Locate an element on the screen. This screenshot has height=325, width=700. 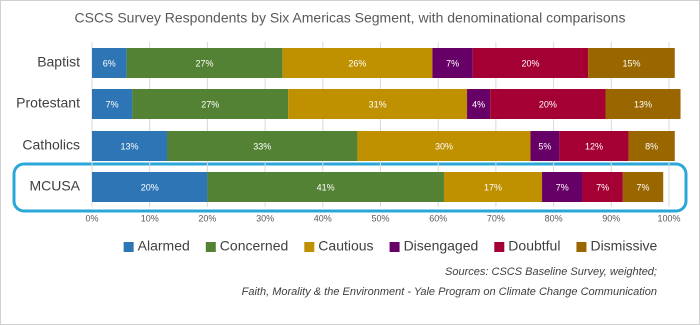
category-label: Protestant is located at coordinates (48, 103).